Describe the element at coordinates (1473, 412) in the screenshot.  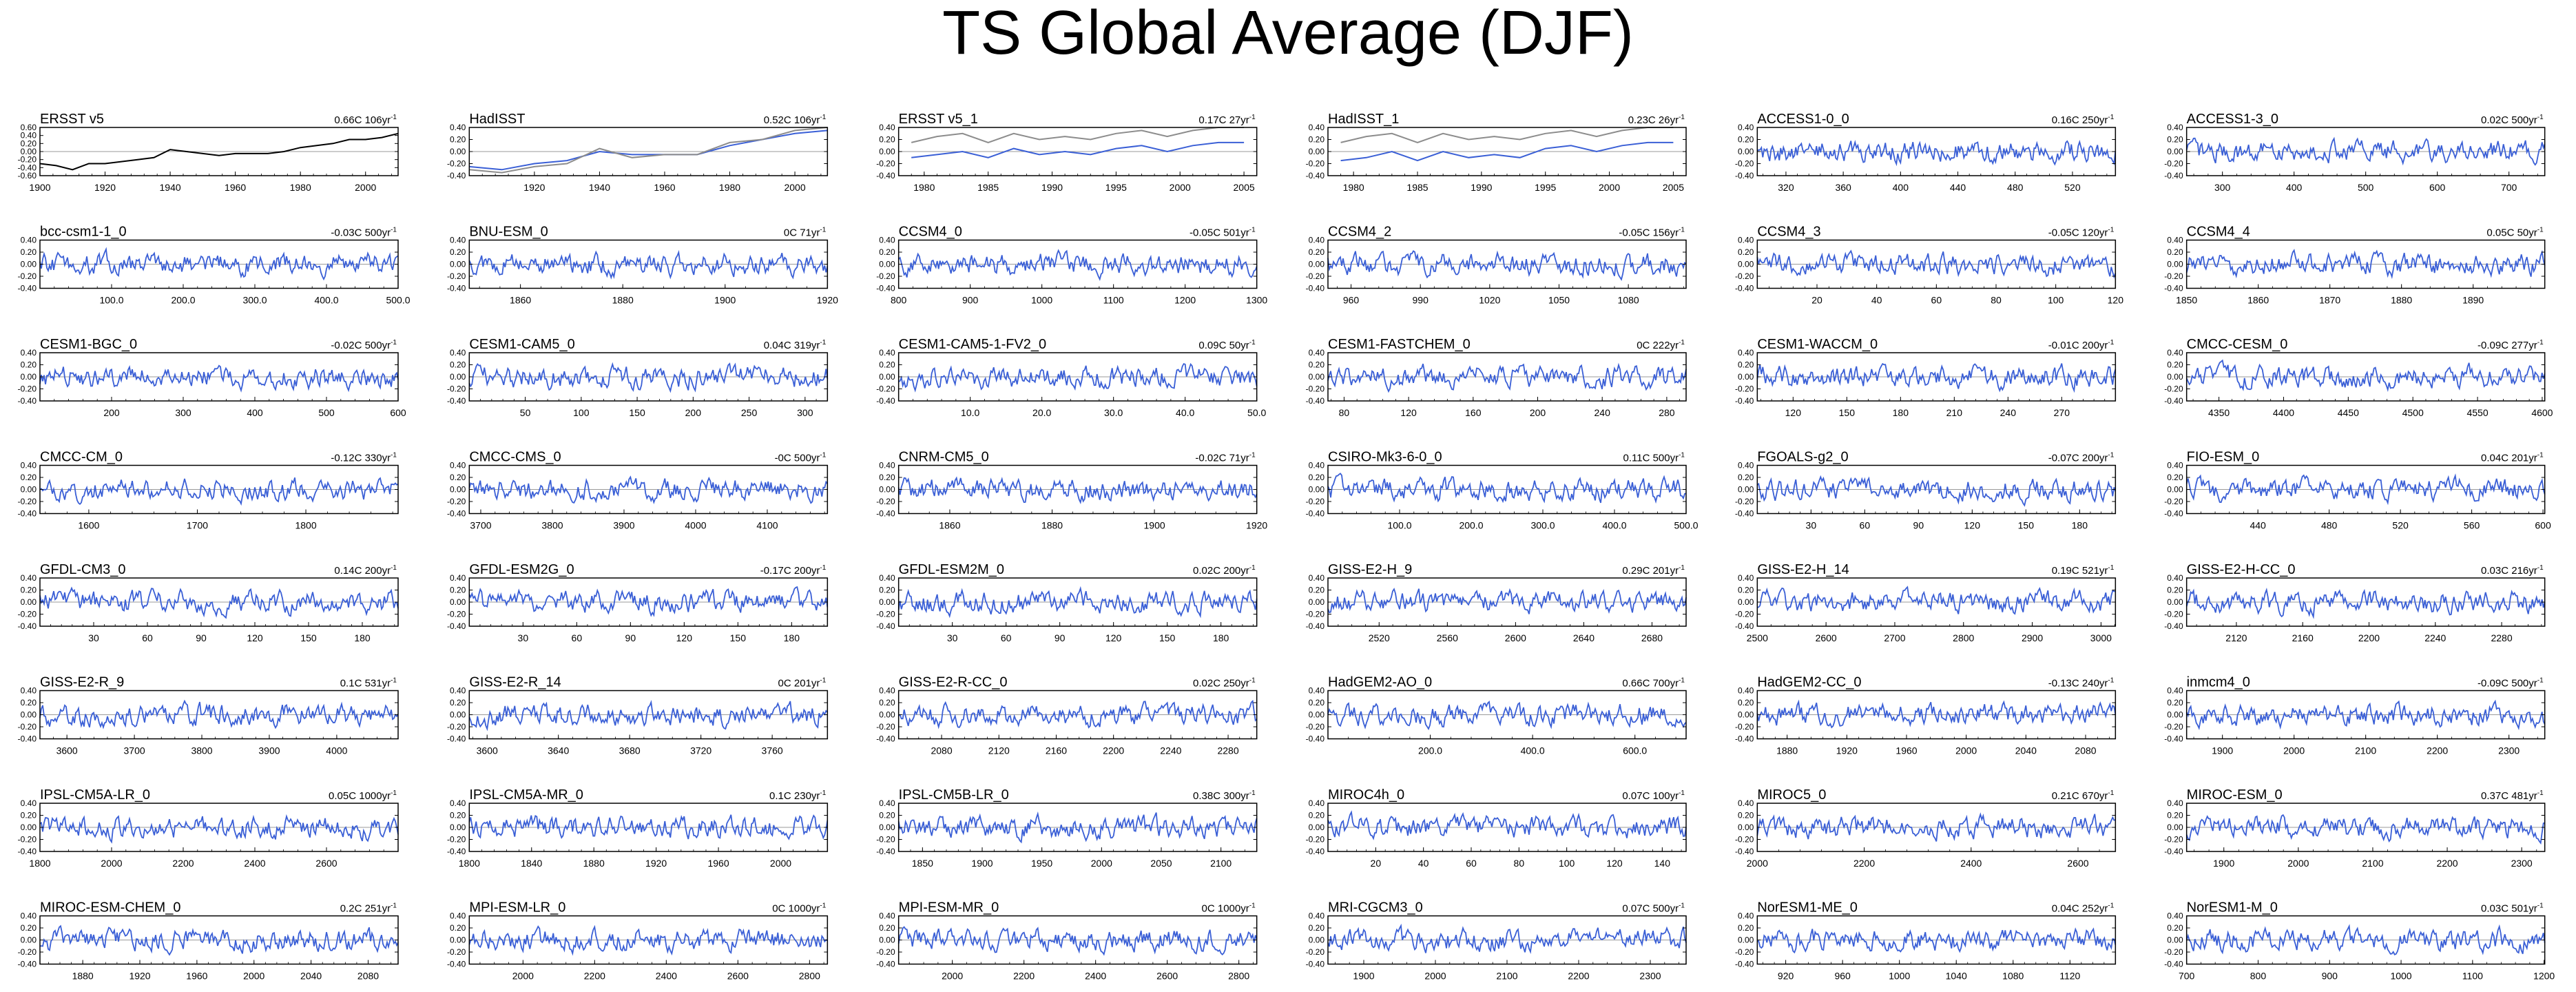
I see `x-tick-label: 160` at that location.